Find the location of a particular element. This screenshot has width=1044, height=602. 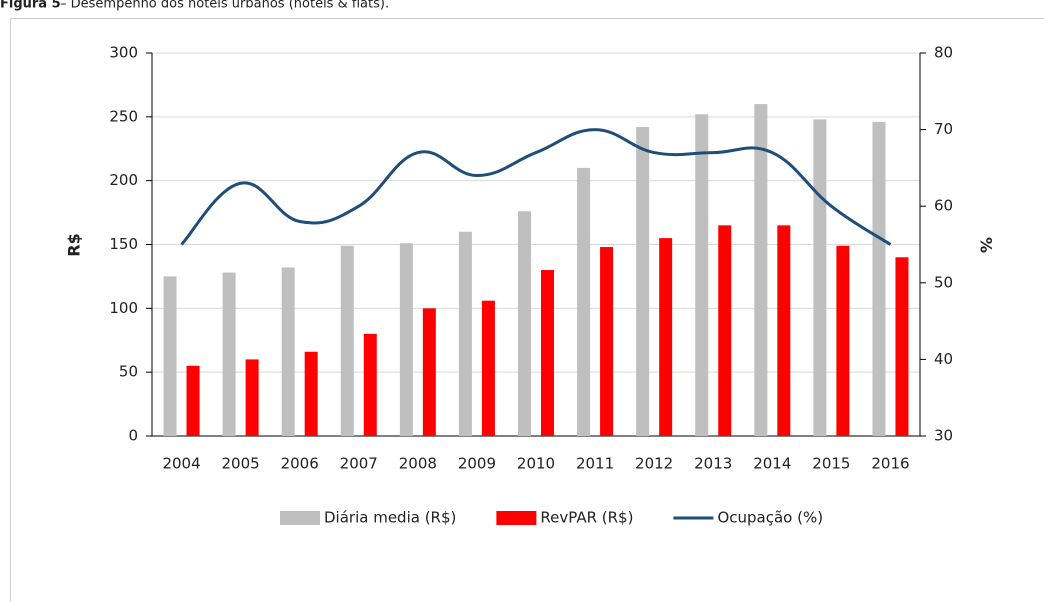

x-tick-label: 2011 is located at coordinates (595, 464).